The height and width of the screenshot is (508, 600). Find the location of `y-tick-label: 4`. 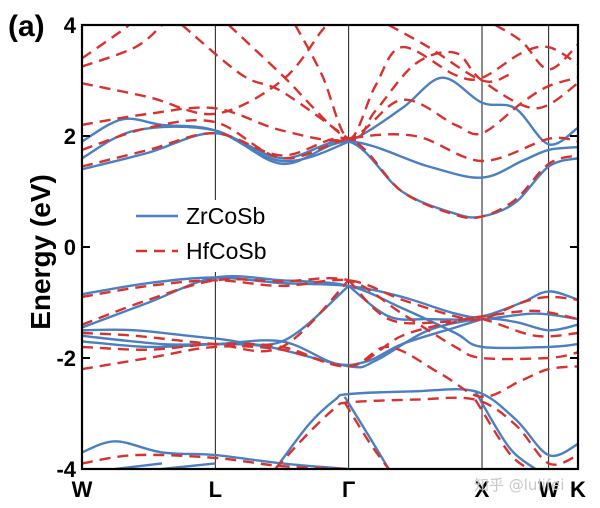

y-tick-label: 4 is located at coordinates (70, 25).